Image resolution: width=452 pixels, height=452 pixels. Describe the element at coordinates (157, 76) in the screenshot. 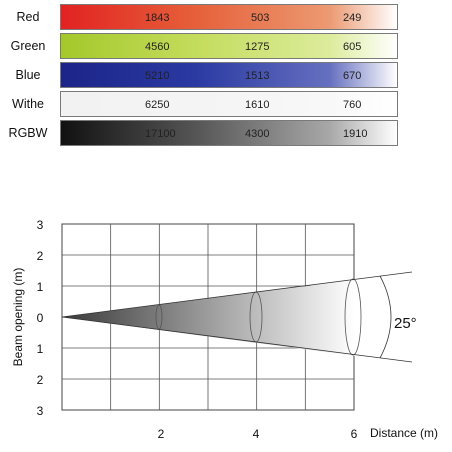

I see `row-value: 5210` at that location.